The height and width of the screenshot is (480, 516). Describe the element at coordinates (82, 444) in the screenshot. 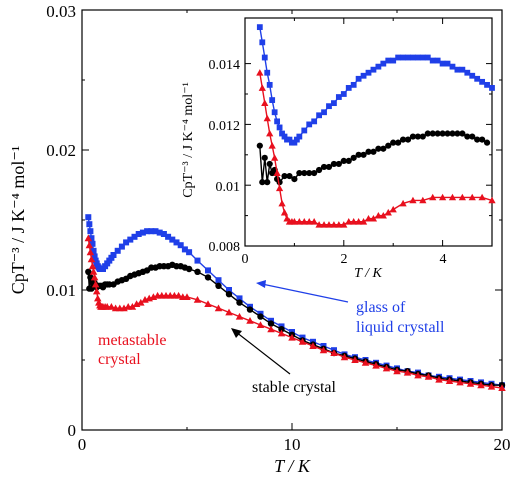

I see `main-xtick-label: 0` at that location.